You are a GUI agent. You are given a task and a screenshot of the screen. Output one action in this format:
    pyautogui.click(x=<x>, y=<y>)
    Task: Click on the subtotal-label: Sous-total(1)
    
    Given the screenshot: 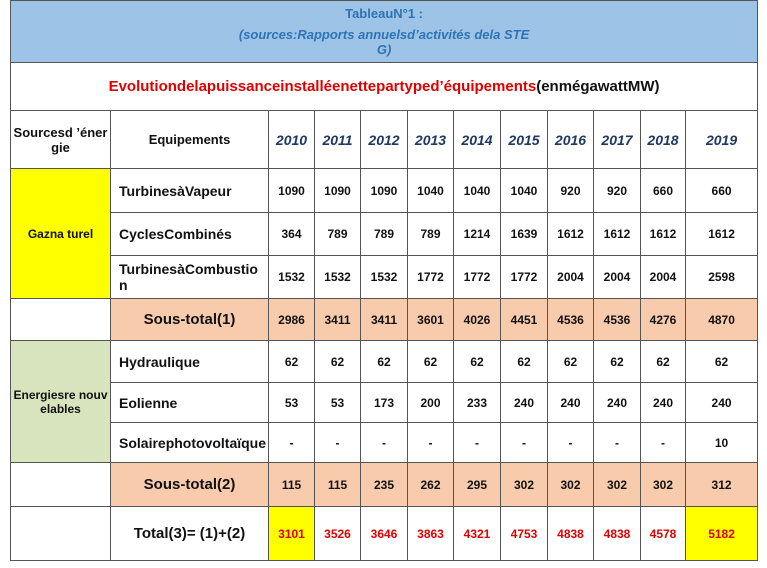 What is the action you would take?
    pyautogui.click(x=189, y=319)
    